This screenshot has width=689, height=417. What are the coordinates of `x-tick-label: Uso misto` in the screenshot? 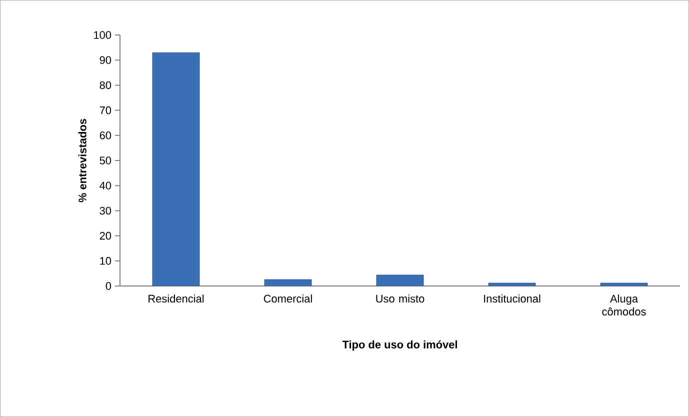 It's located at (400, 298).